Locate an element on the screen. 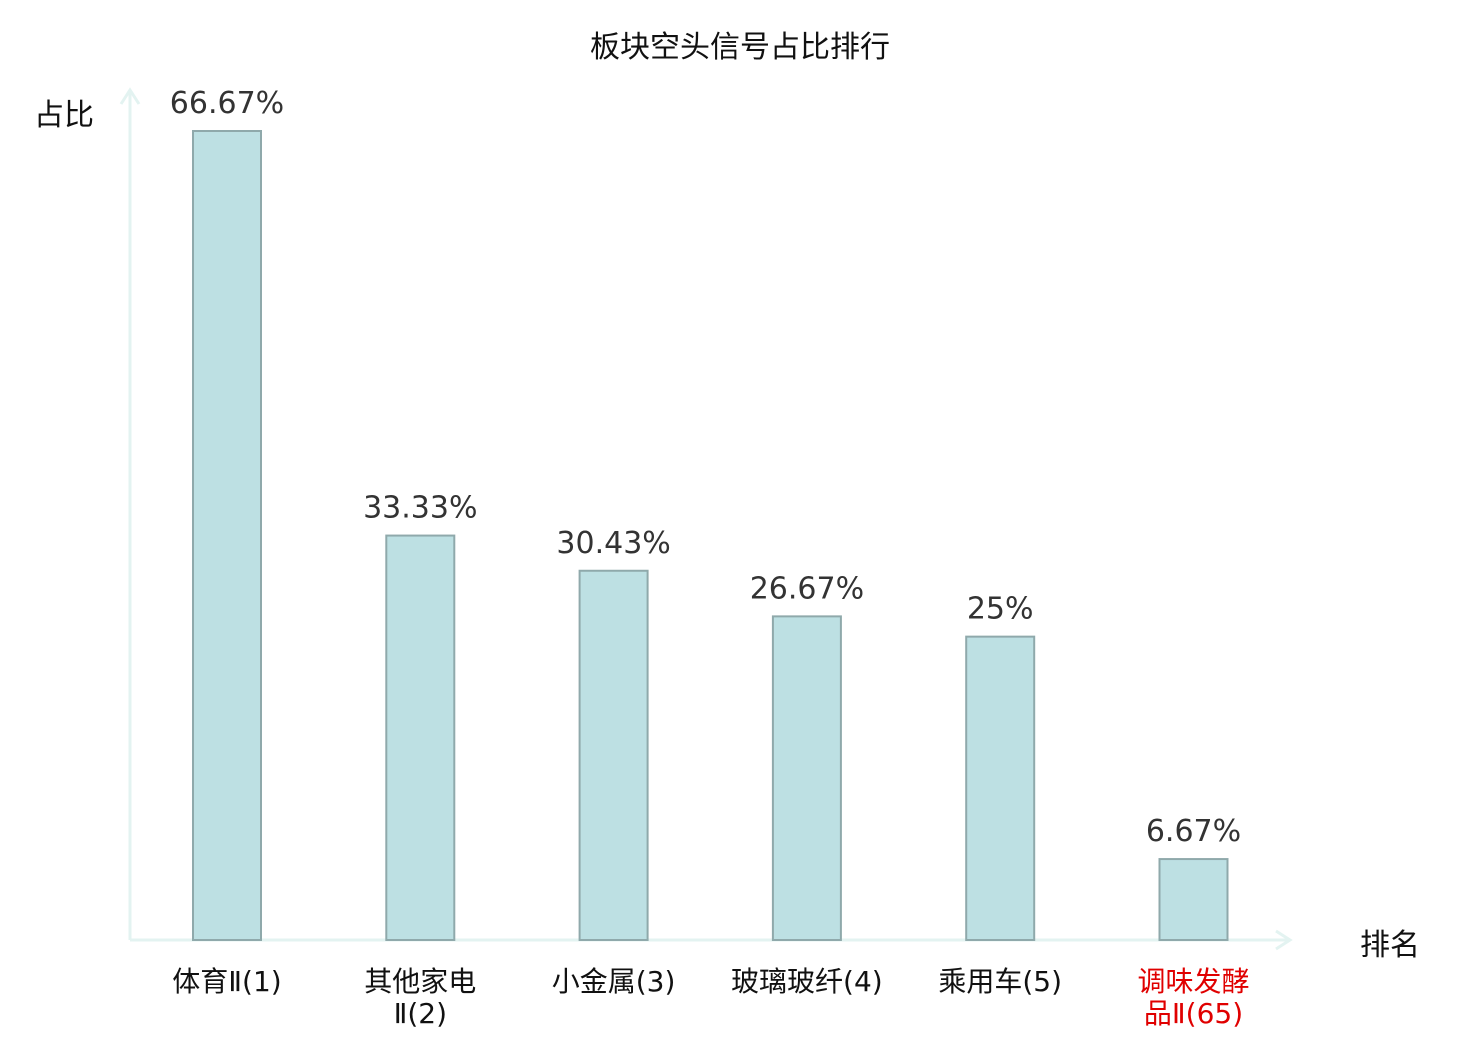 Image resolution: width=1480 pixels, height=1040 pixels. y-axis-arrow is located at coordinates (130, 96).